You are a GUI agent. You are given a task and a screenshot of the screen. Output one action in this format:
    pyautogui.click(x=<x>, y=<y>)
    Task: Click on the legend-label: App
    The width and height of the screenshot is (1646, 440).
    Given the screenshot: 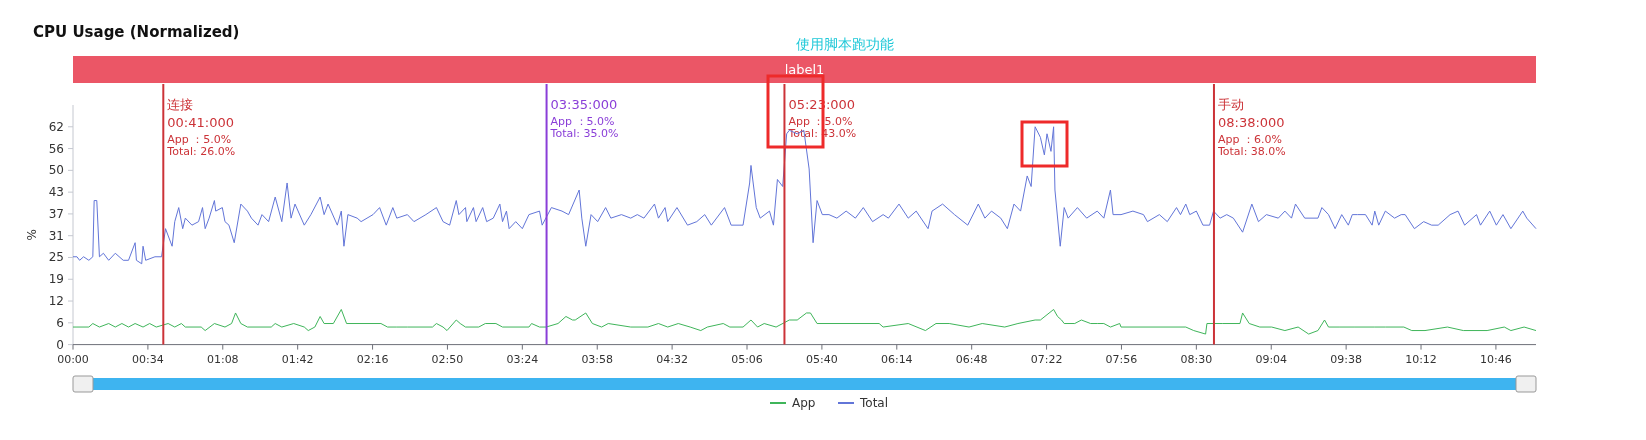 What is the action you would take?
    pyautogui.click(x=804, y=403)
    